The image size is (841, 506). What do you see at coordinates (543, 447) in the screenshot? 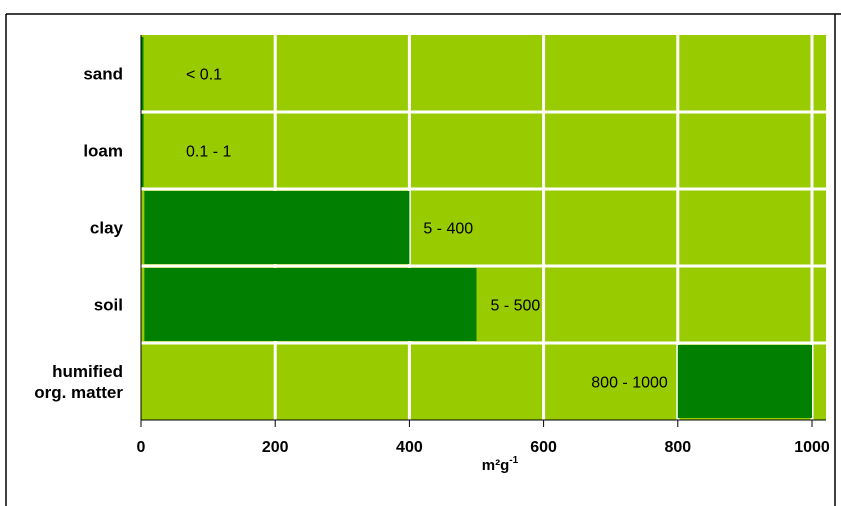
I see `x-tick-label: 600` at bounding box center [543, 447].